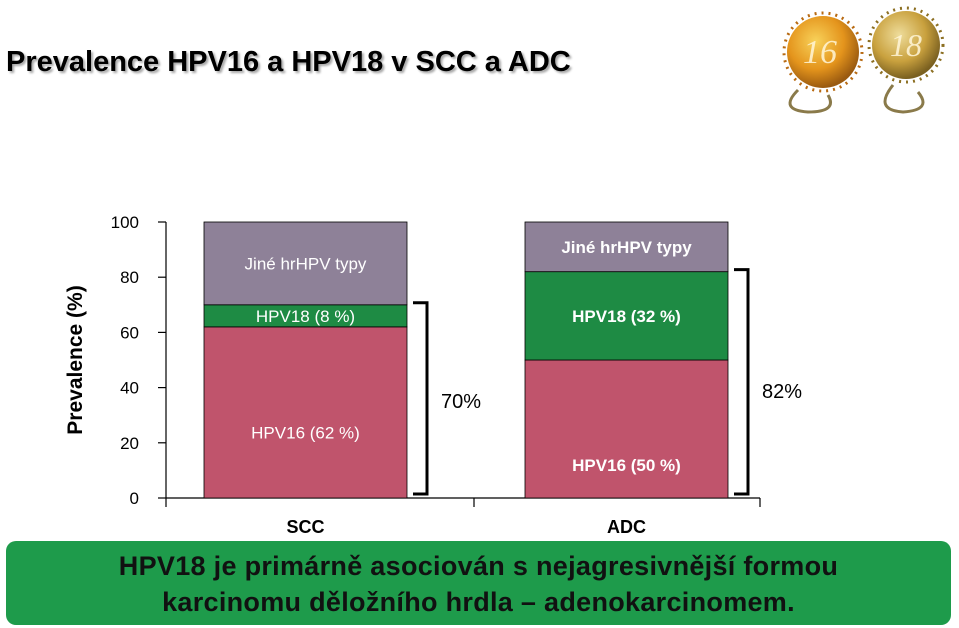  What do you see at coordinates (461, 402) in the screenshot?
I see `bracket-label-scc: 70%` at bounding box center [461, 402].